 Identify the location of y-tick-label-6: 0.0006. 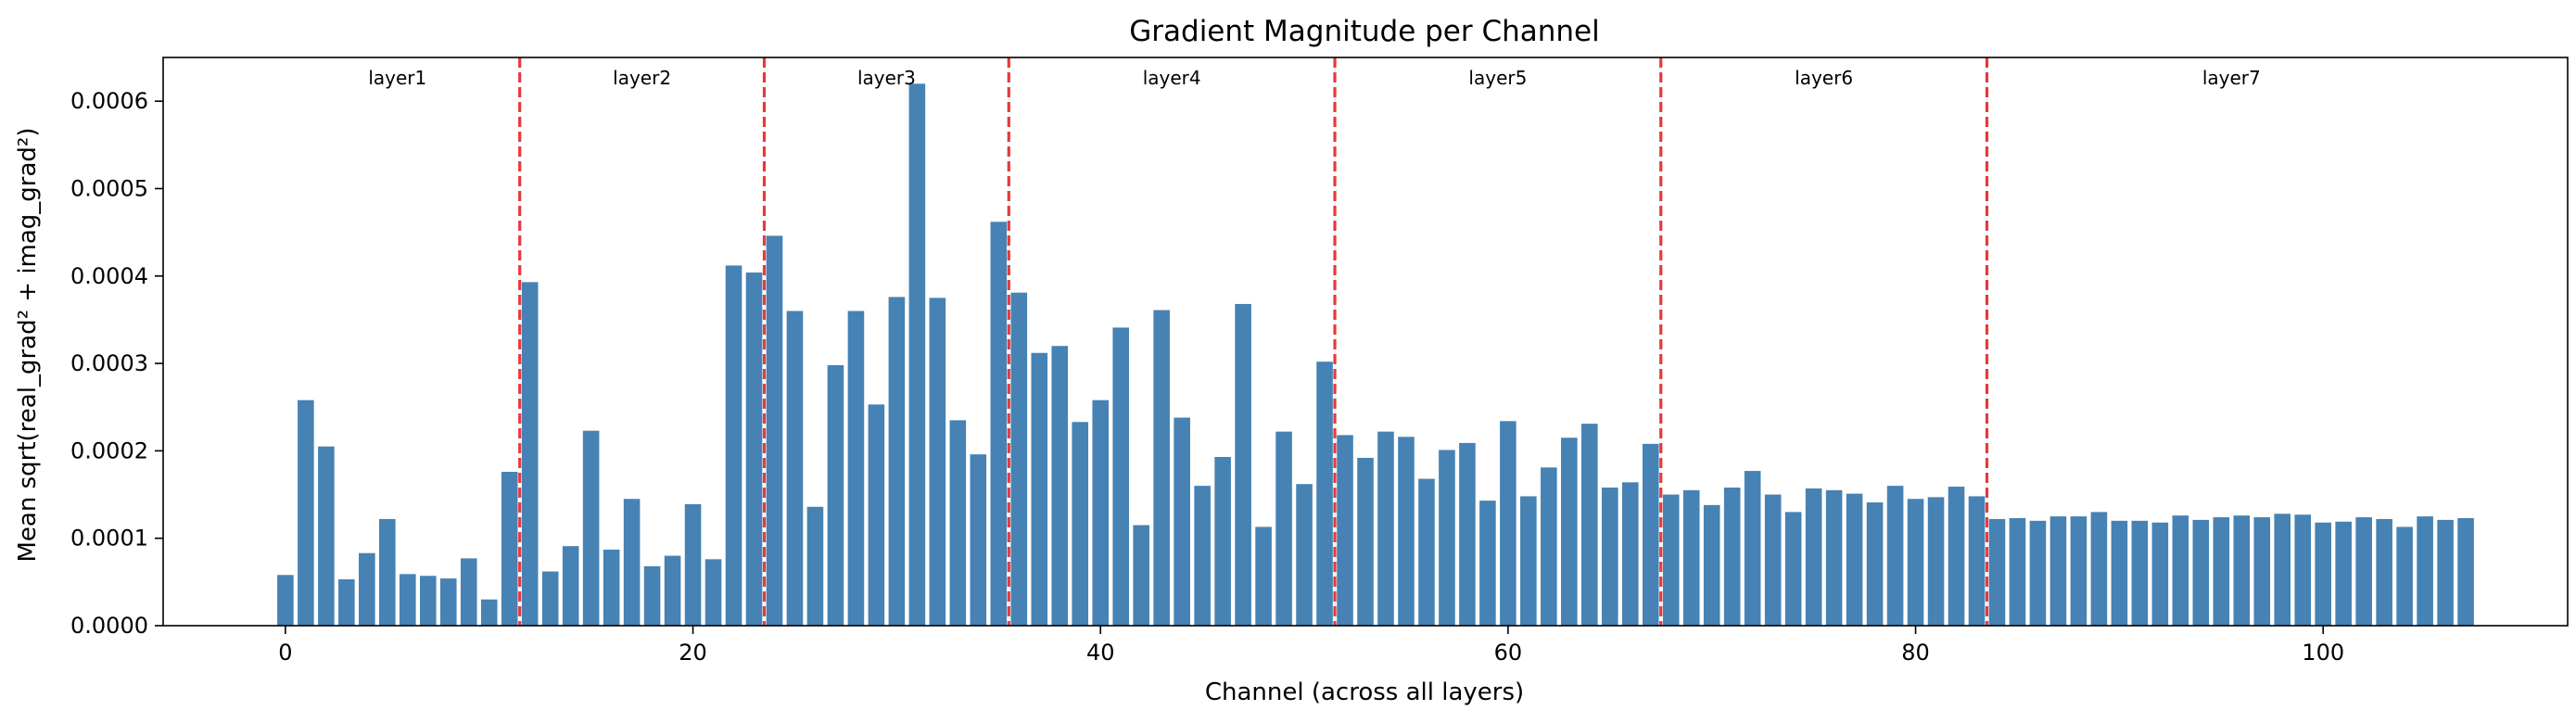
(109, 101).